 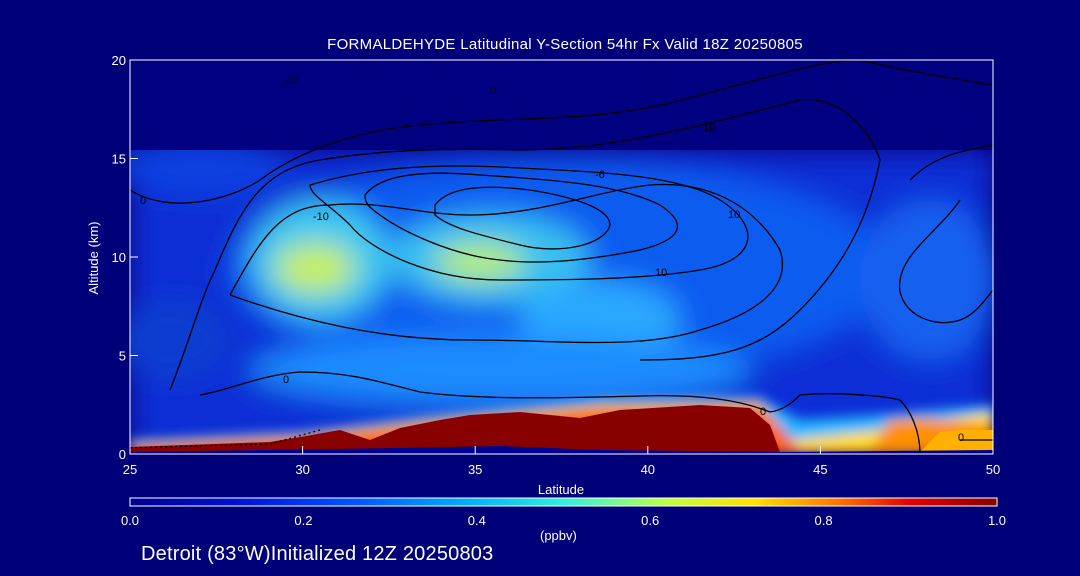 What do you see at coordinates (600, 175) in the screenshot?
I see `contour-label: -6` at bounding box center [600, 175].